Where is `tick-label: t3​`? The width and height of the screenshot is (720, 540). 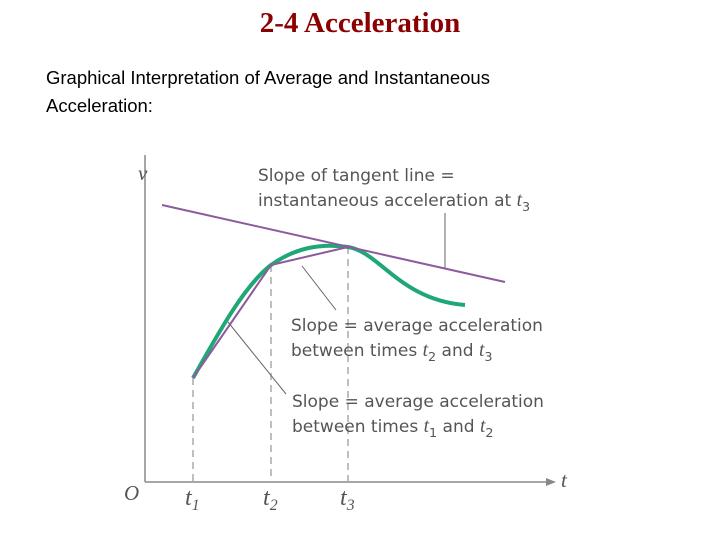 tick-label: t3​ is located at coordinates (347, 499).